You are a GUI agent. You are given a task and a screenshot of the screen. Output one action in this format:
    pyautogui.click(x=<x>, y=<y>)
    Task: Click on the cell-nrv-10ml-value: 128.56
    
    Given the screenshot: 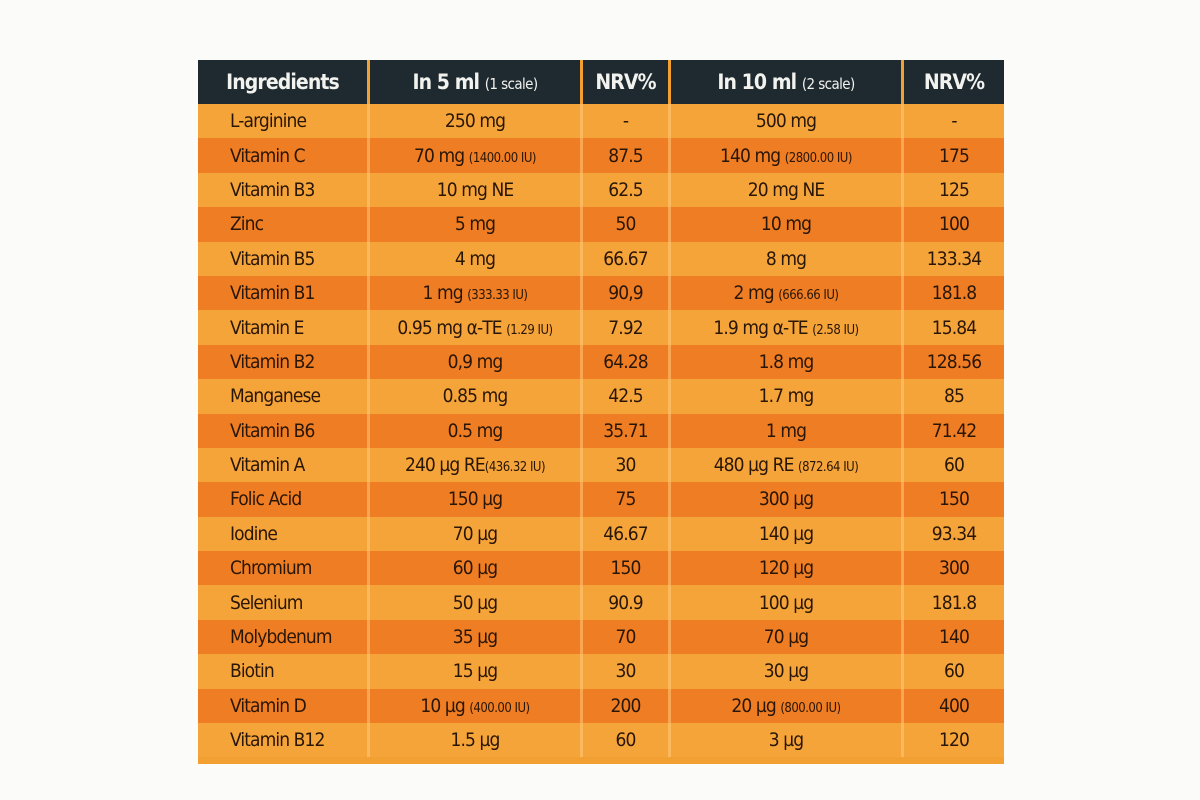 What is the action you would take?
    pyautogui.click(x=954, y=361)
    